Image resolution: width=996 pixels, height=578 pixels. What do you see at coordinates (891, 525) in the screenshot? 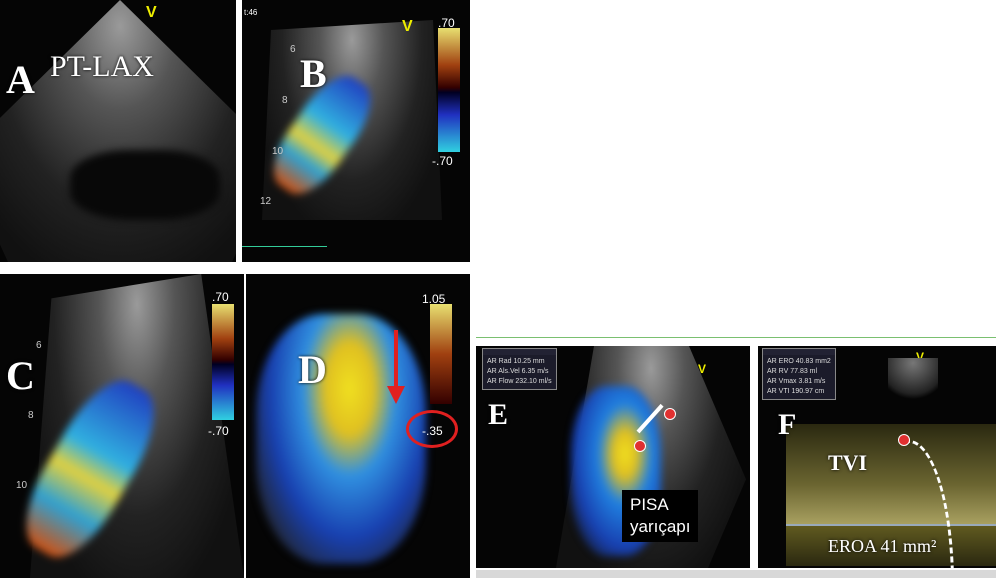
I see `doppler-baseline` at bounding box center [891, 525].